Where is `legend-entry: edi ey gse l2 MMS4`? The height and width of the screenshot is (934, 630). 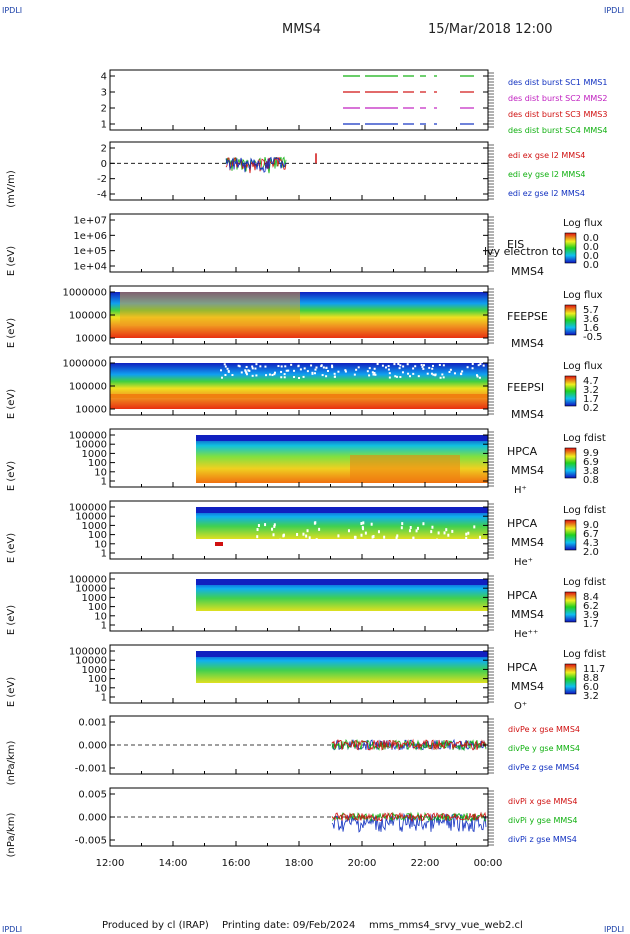 legend-entry: edi ey gse l2 MMS4 is located at coordinates (547, 174).